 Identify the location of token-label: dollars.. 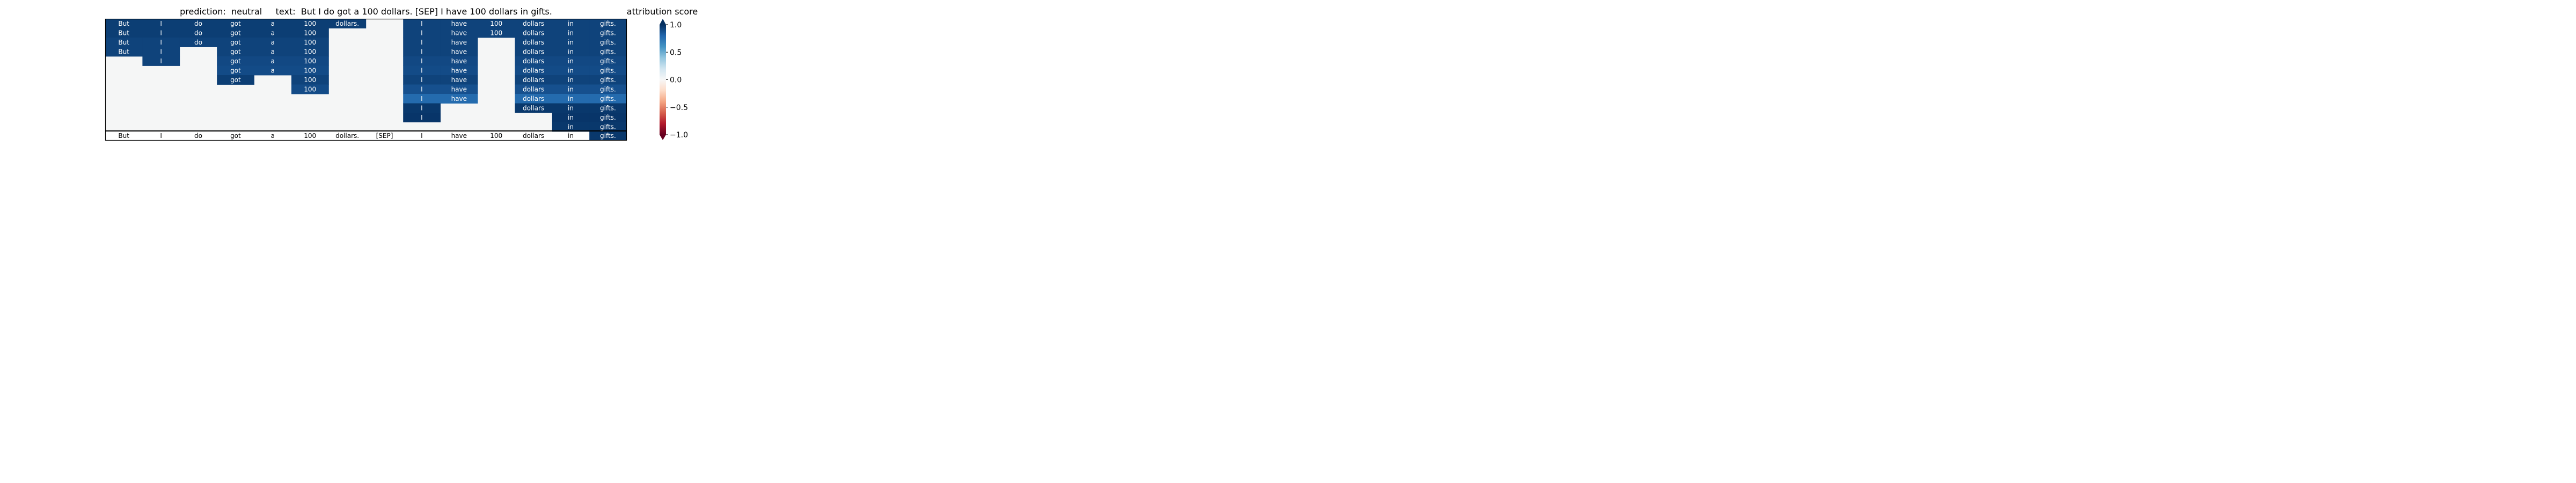
(347, 136).